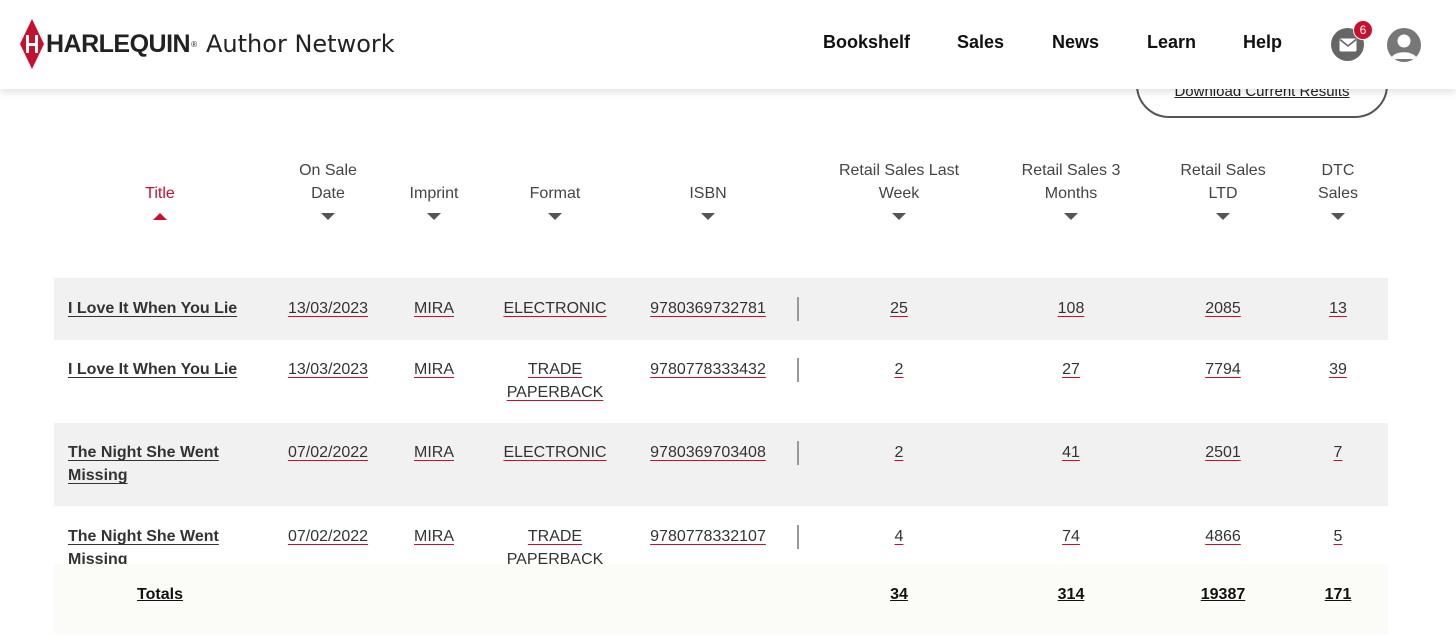 This screenshot has width=1456, height=638. I want to click on column-title-label: Title, so click(160, 193).